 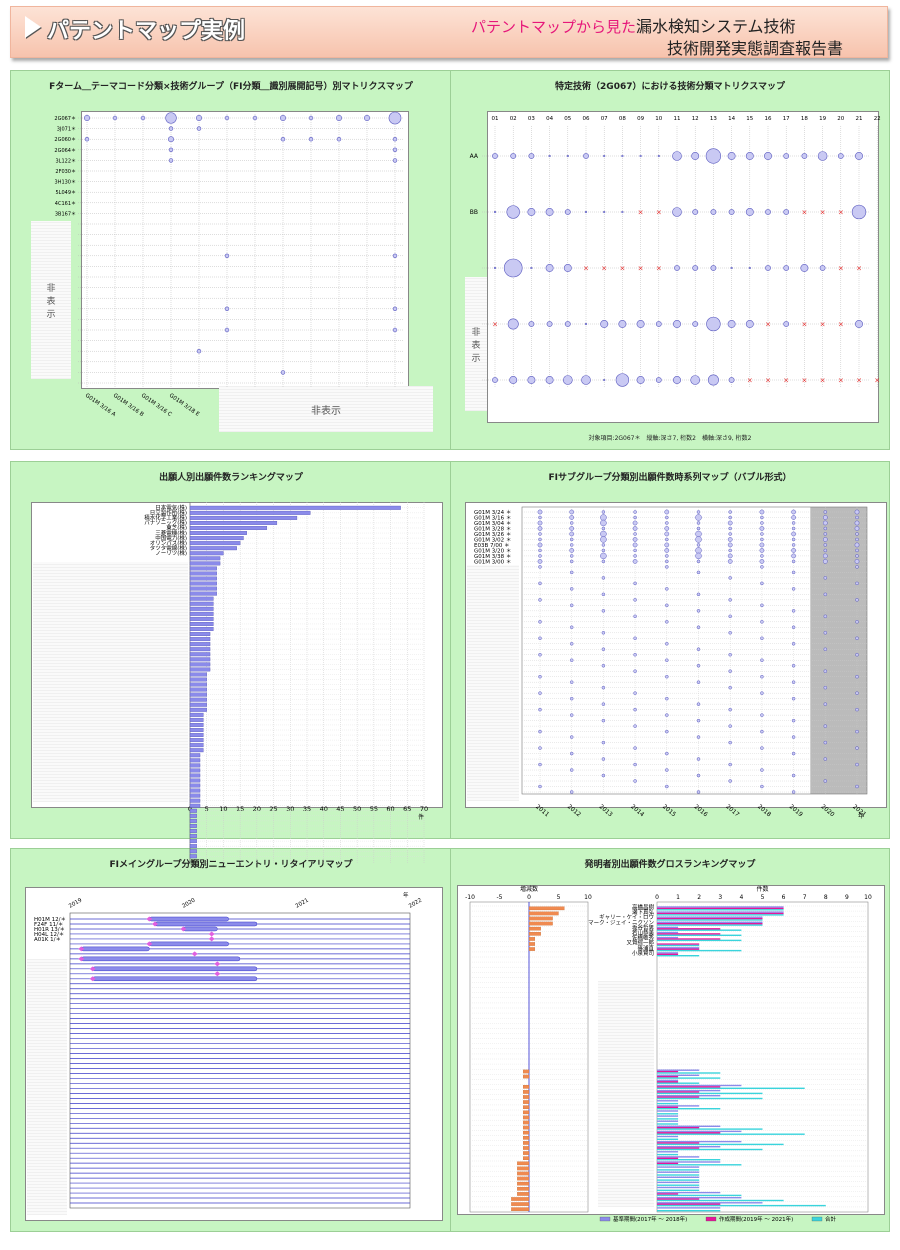 What do you see at coordinates (51, 288) in the screenshot?
I see `hidden-label-char: 非` at bounding box center [51, 288].